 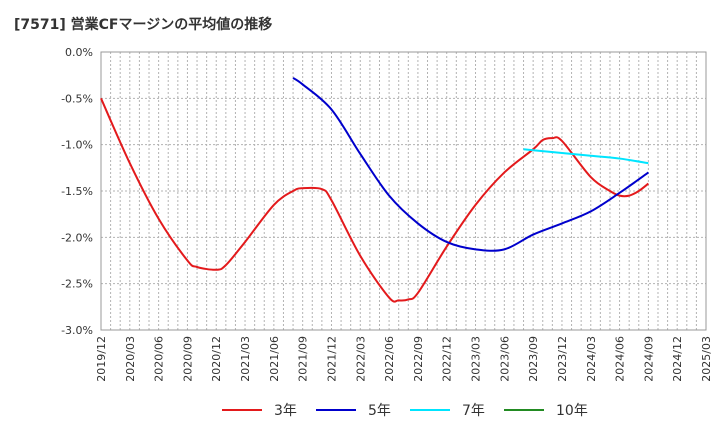 I want to click on x-tick-label: 2022/06, so click(x=389, y=359).